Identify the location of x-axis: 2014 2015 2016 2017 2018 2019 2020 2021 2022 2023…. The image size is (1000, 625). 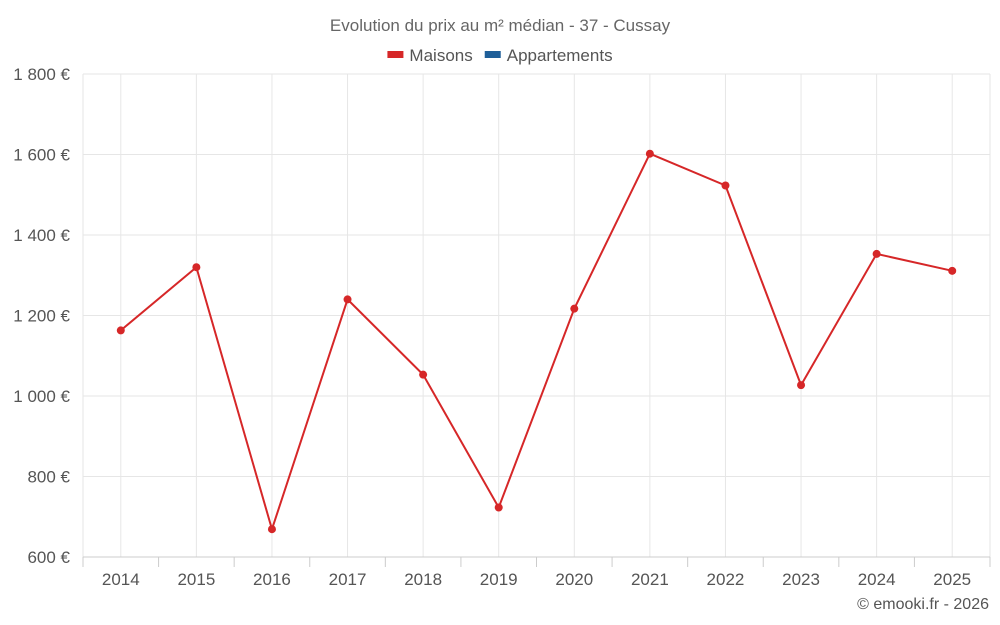
(536, 572).